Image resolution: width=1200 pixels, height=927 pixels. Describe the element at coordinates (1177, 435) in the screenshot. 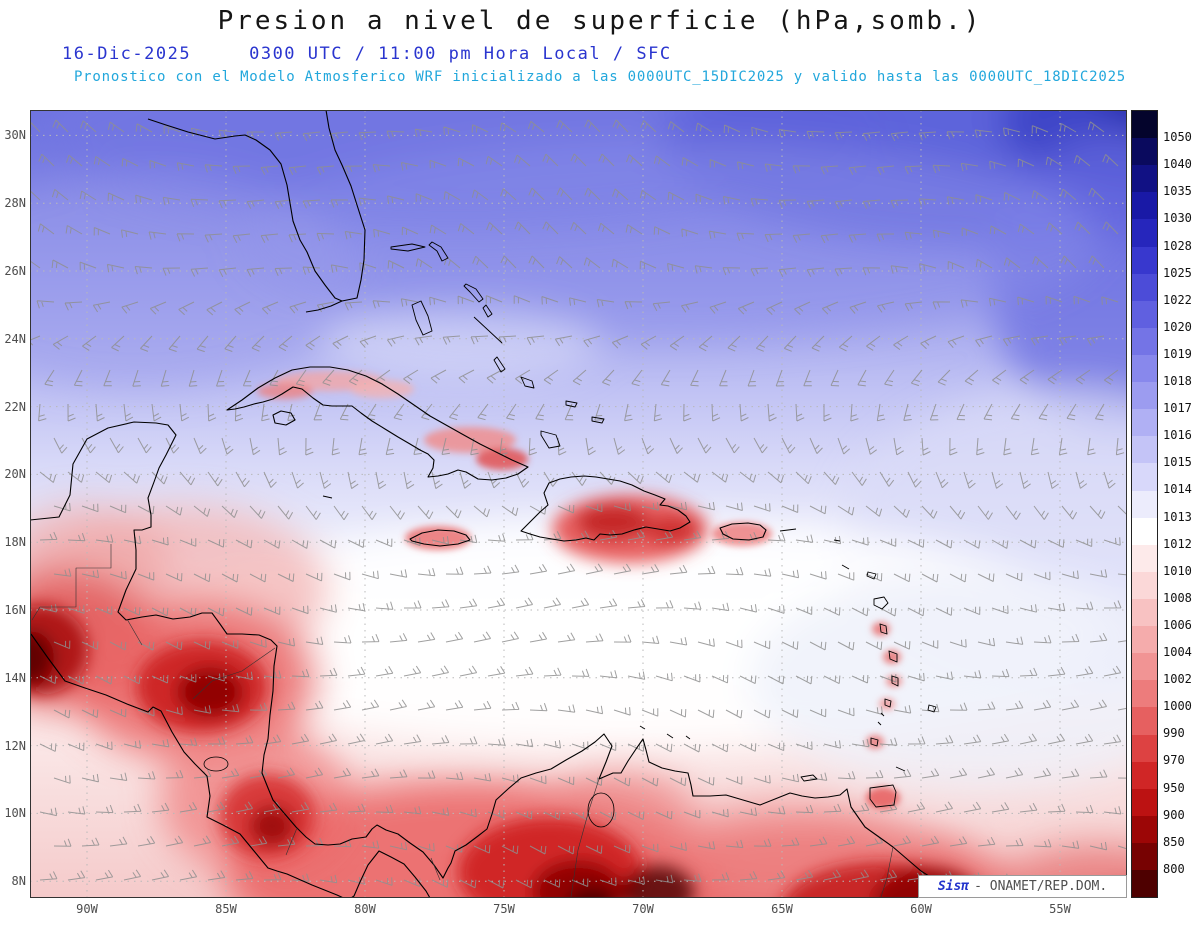

I see `colorbar-tick-label: 1016` at that location.